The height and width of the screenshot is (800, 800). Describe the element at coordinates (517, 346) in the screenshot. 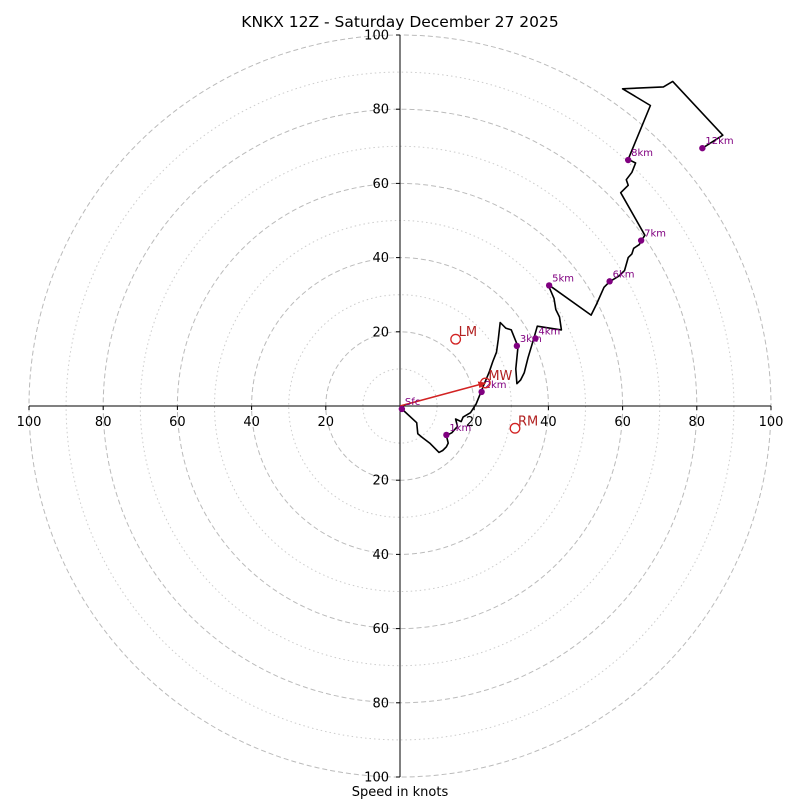

I see `height-marker-3km` at that location.